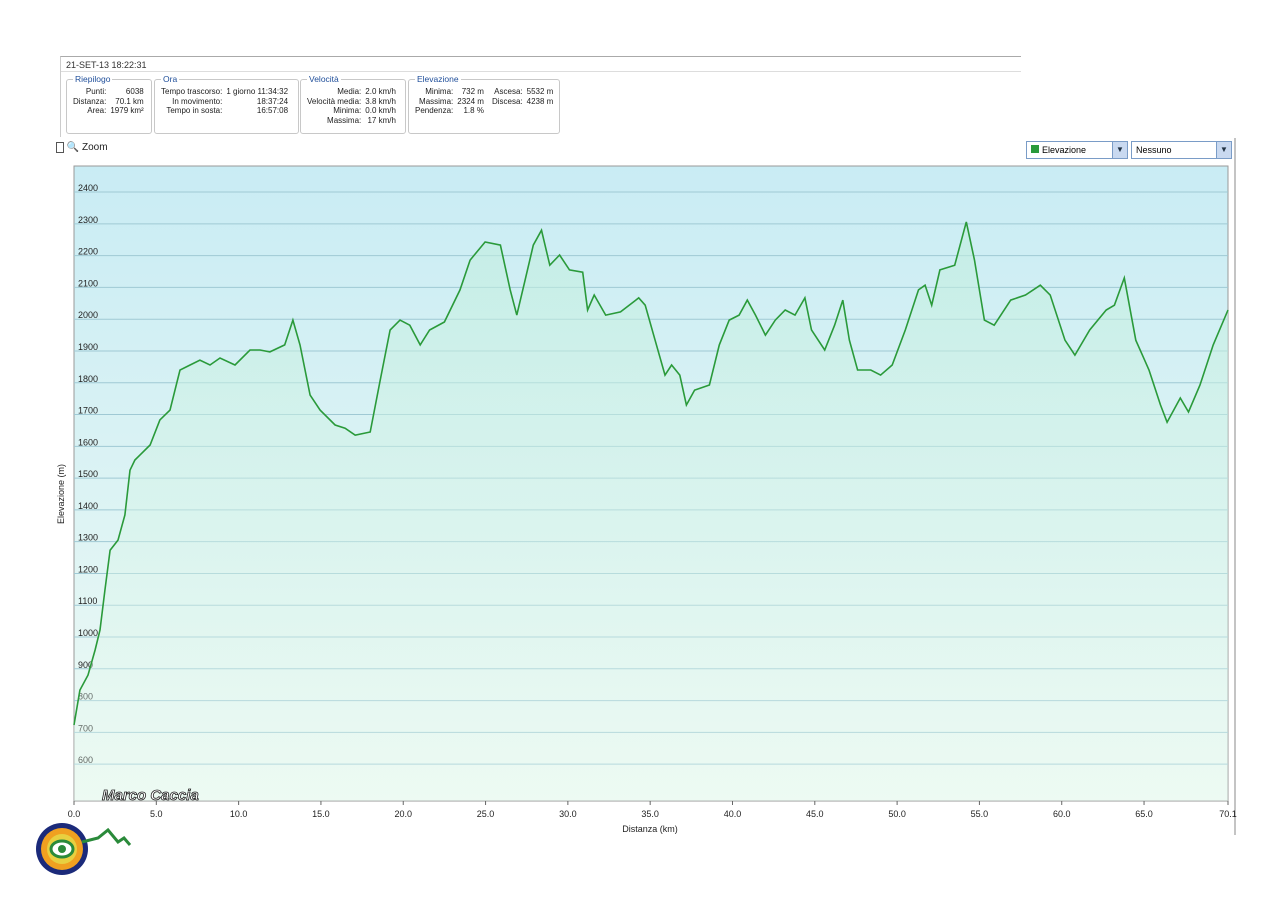  I want to click on field-value: 5532 m, so click(540, 91).